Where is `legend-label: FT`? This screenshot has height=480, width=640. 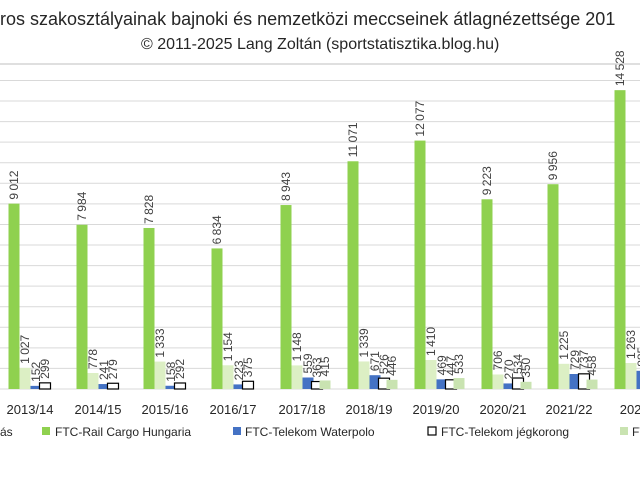 legend-label: FT is located at coordinates (636, 432).